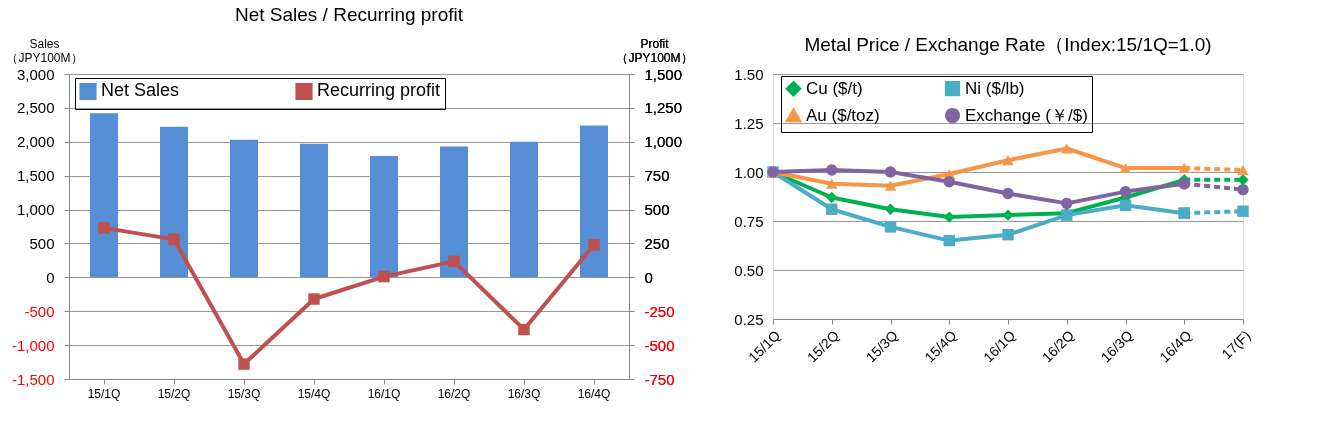 This screenshot has width=1332, height=434. Describe the element at coordinates (663, 108) in the screenshot. I see `y2-tick-label: 1,250` at that location.